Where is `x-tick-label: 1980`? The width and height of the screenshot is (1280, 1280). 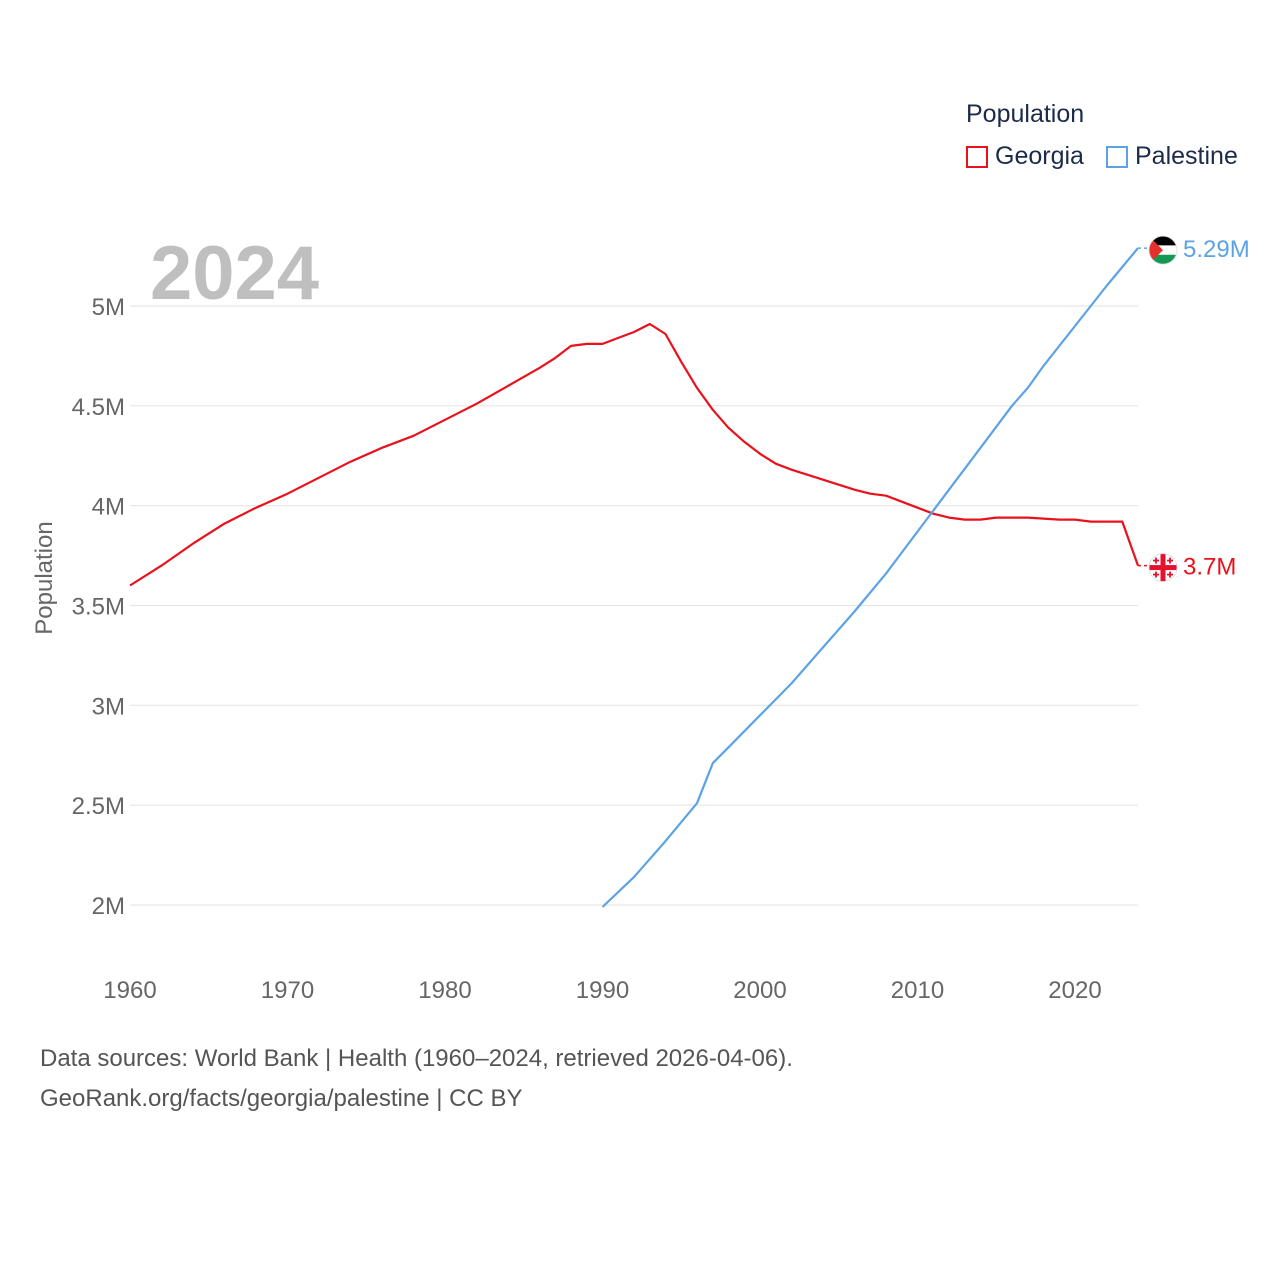
x-tick-label: 1980 is located at coordinates (444, 990).